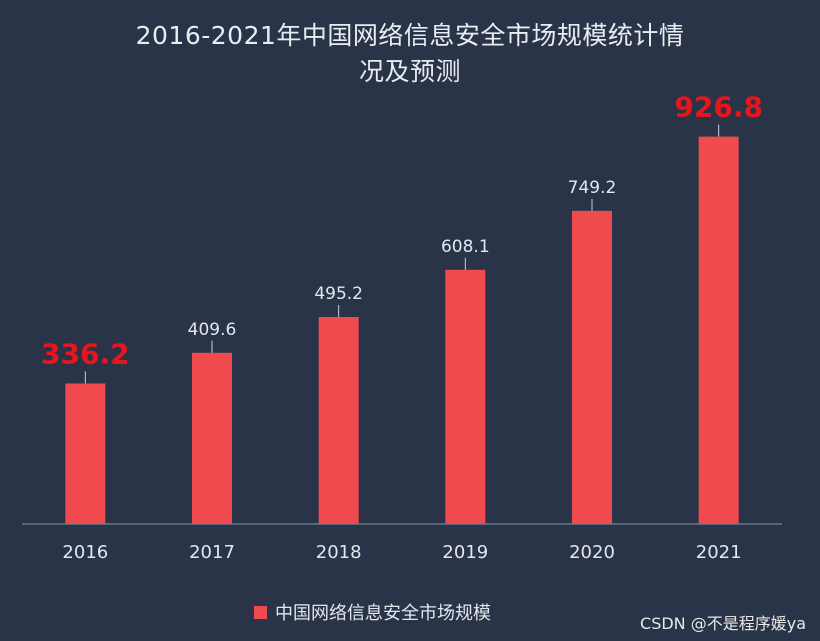 The width and height of the screenshot is (820, 641). Describe the element at coordinates (592, 188) in the screenshot. I see `data-label-2020: 749.2` at that location.